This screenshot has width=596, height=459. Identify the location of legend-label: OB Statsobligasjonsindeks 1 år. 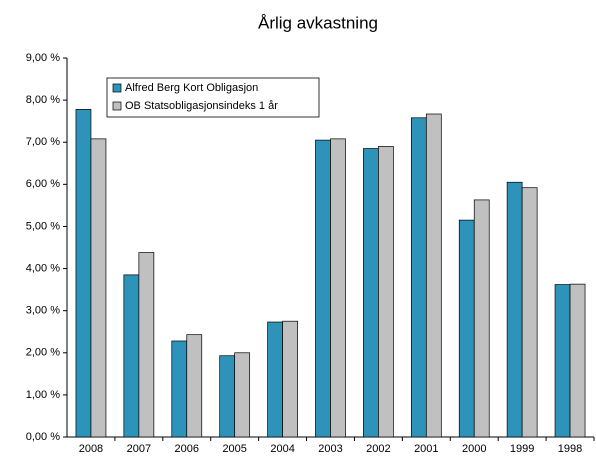
(201, 106).